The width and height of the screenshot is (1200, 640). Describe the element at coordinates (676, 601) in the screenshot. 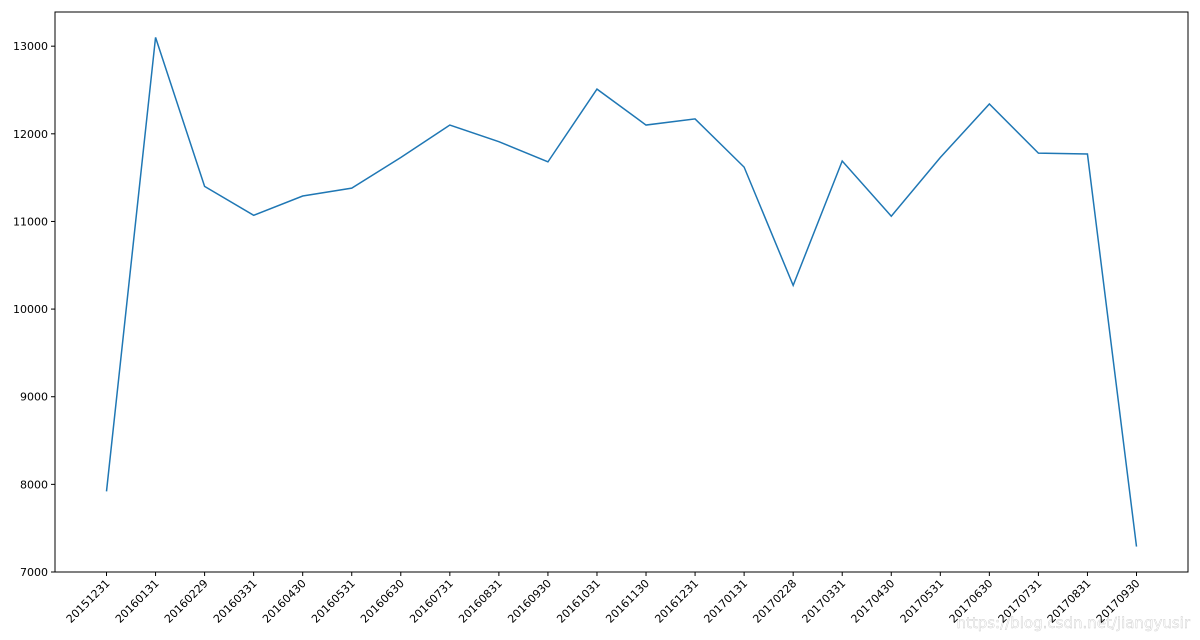

I see `x-tick-label: 20161231` at that location.